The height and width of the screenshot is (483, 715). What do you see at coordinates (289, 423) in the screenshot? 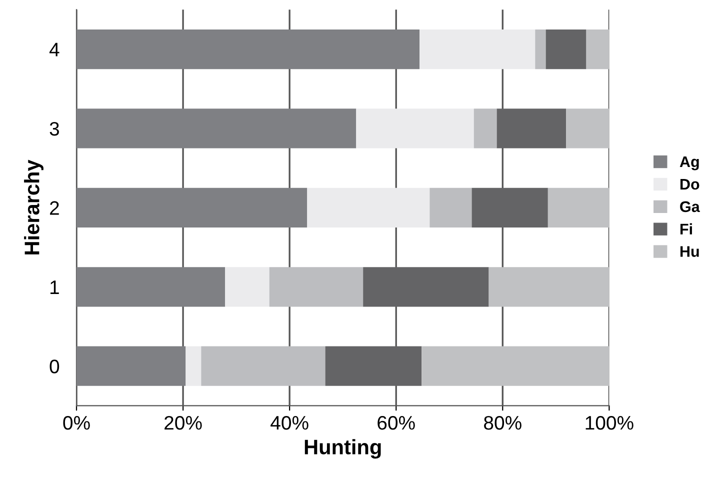
I see `x-tick-label: 40%` at bounding box center [289, 423].